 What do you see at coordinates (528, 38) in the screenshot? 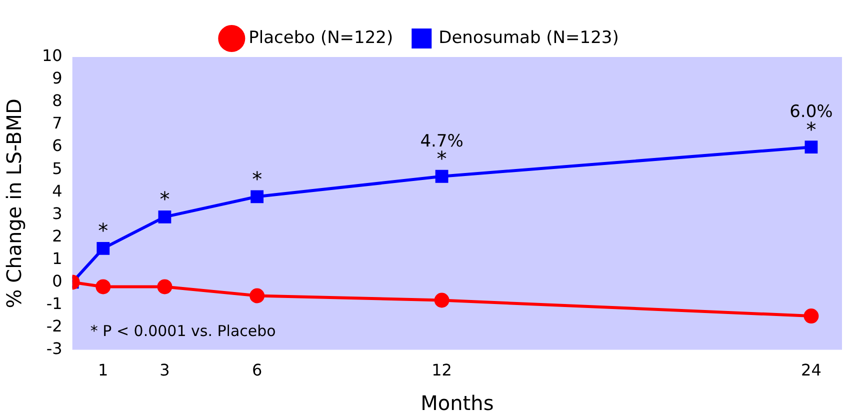
I see `legend-label: Denosumab (N=123)` at bounding box center [528, 38].